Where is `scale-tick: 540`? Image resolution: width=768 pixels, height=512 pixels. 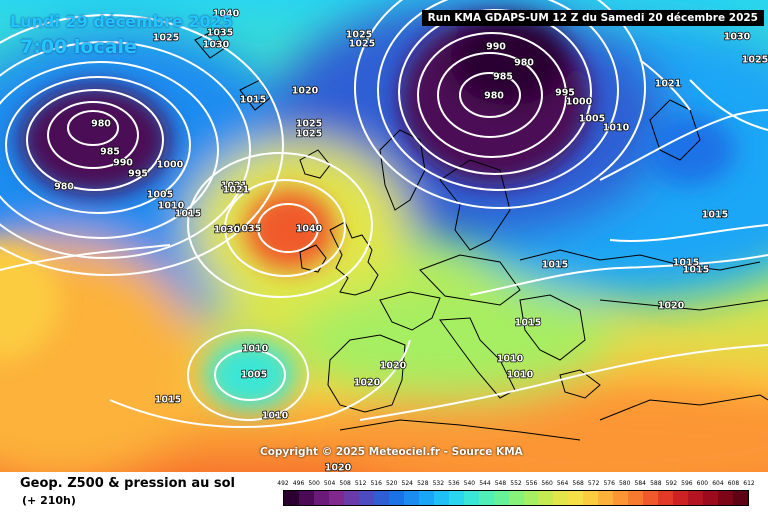 scale-tick: 540 is located at coordinates (469, 483).